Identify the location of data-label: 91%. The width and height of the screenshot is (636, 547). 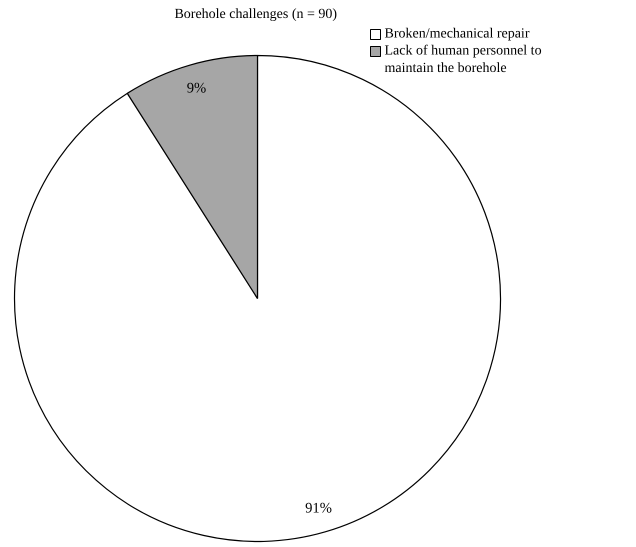
(318, 508).